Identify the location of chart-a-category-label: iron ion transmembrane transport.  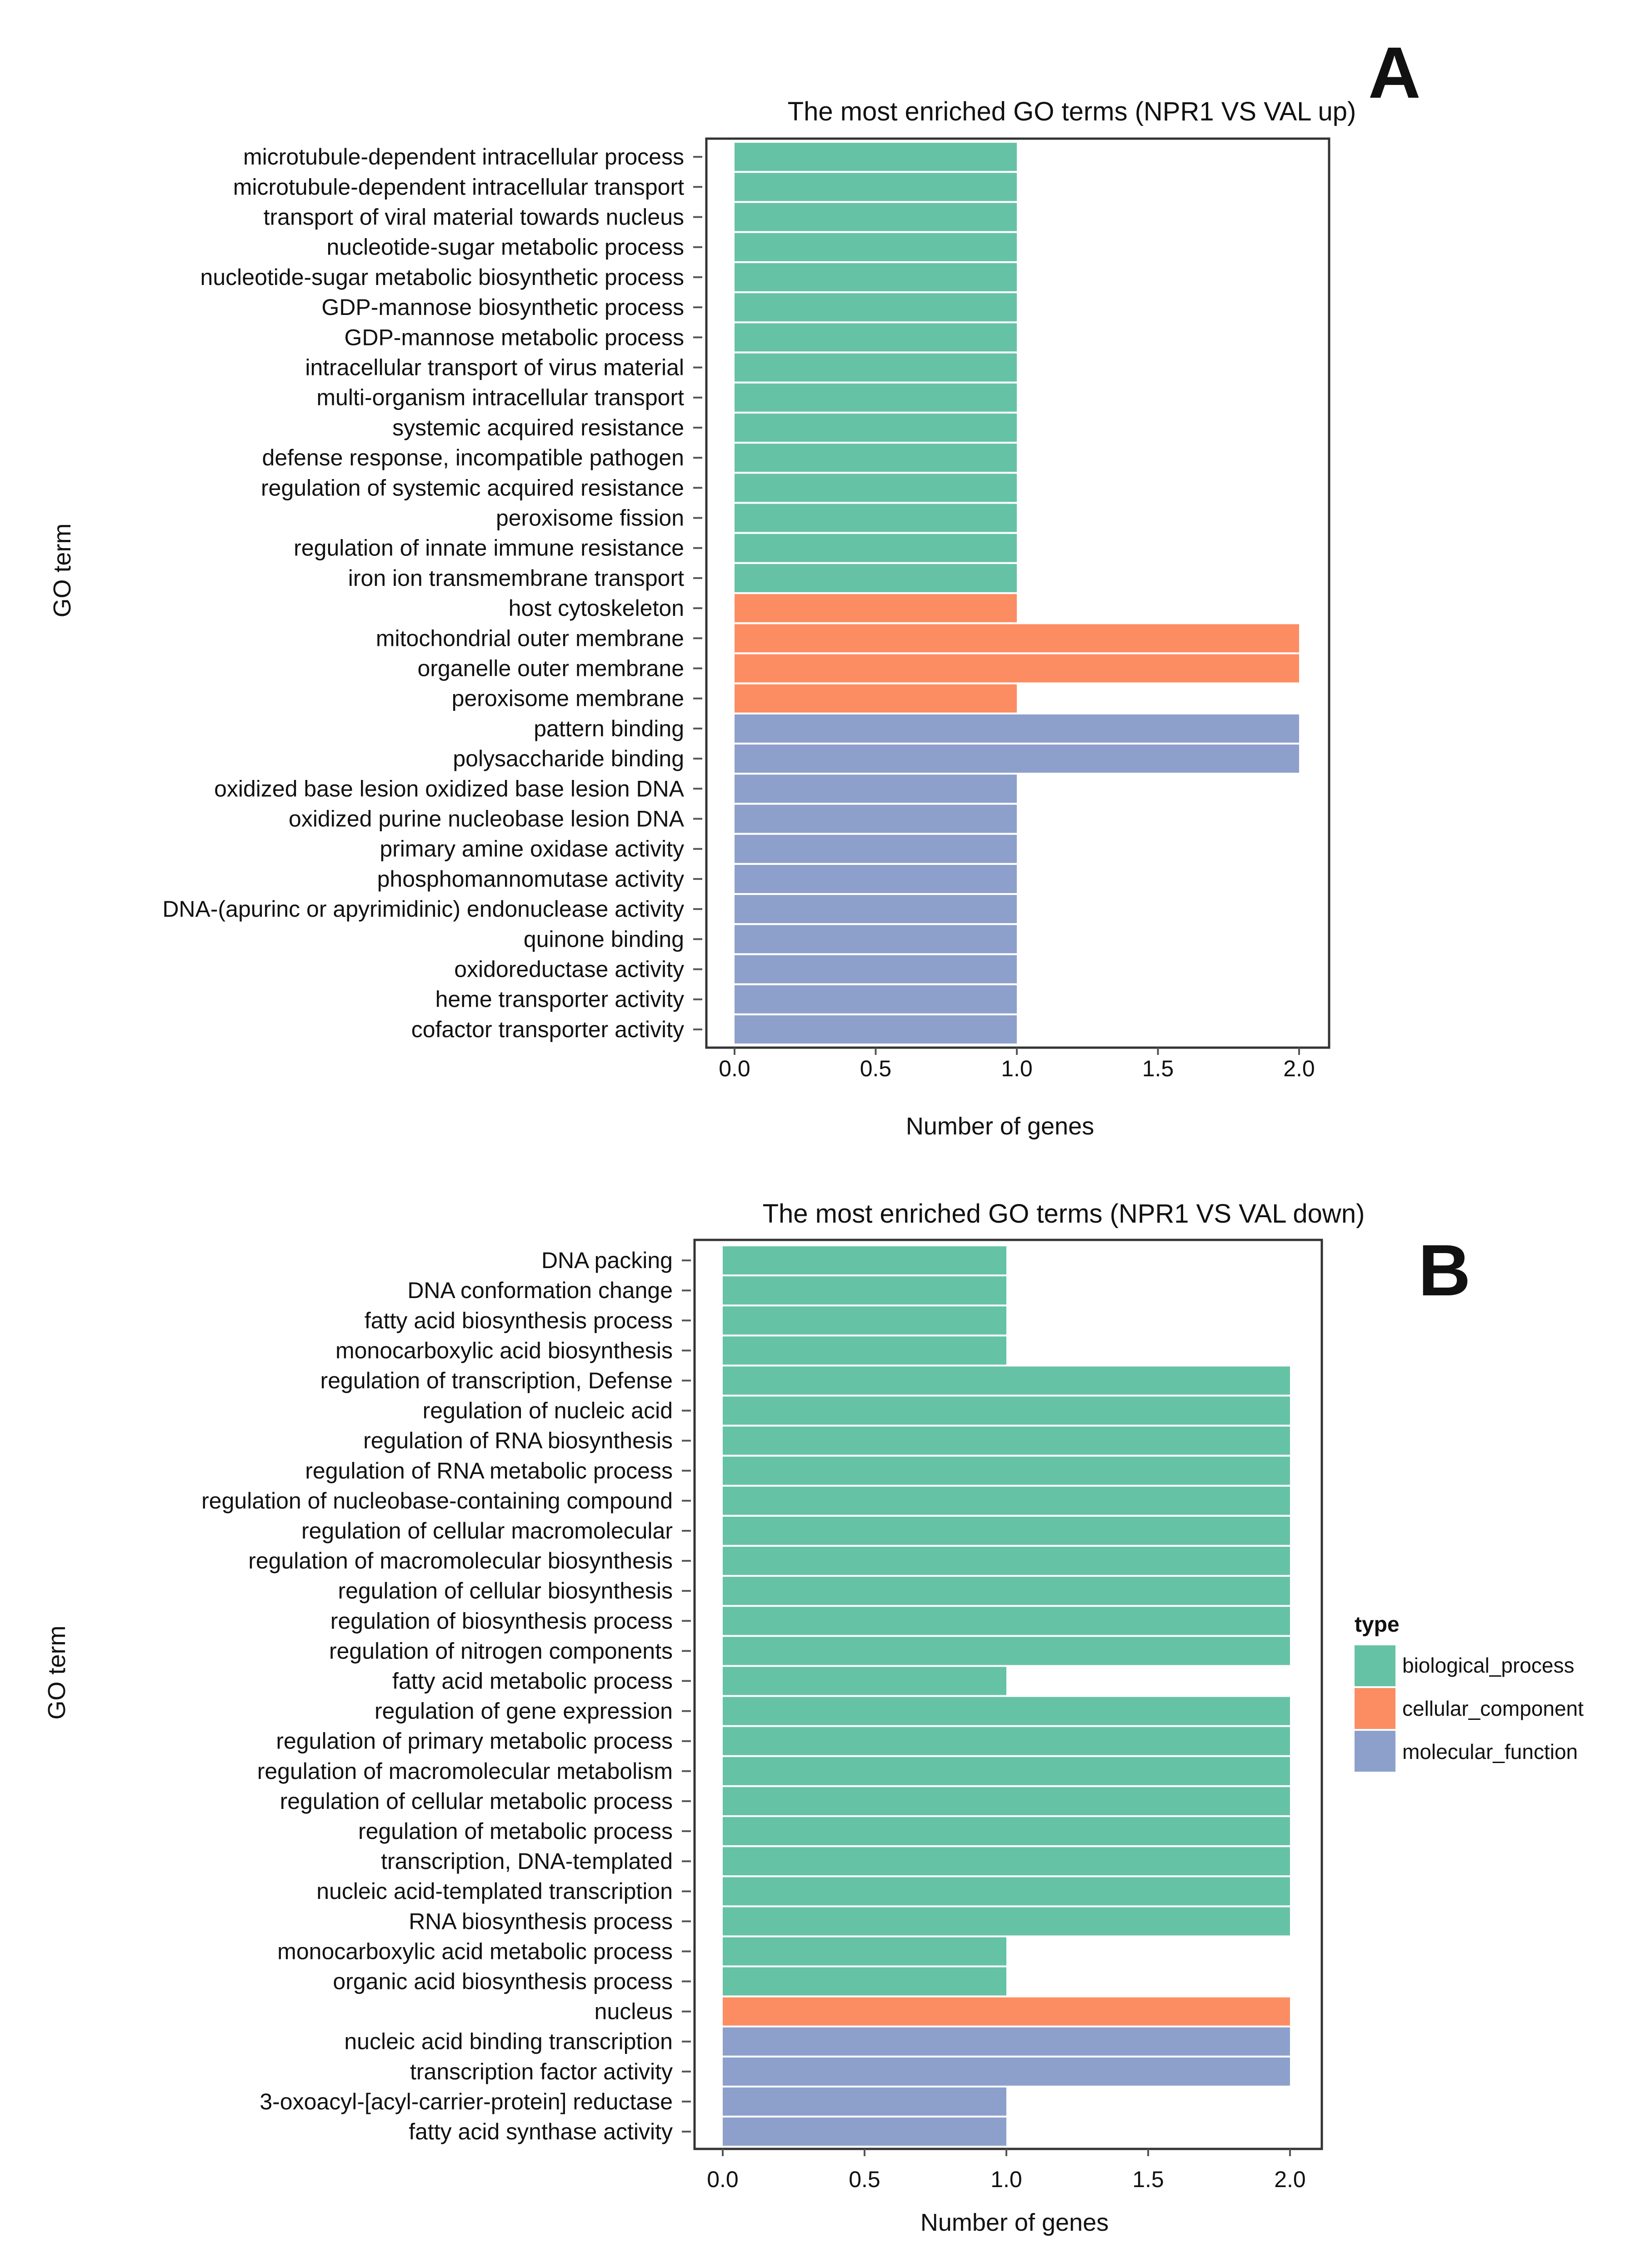
(516, 578).